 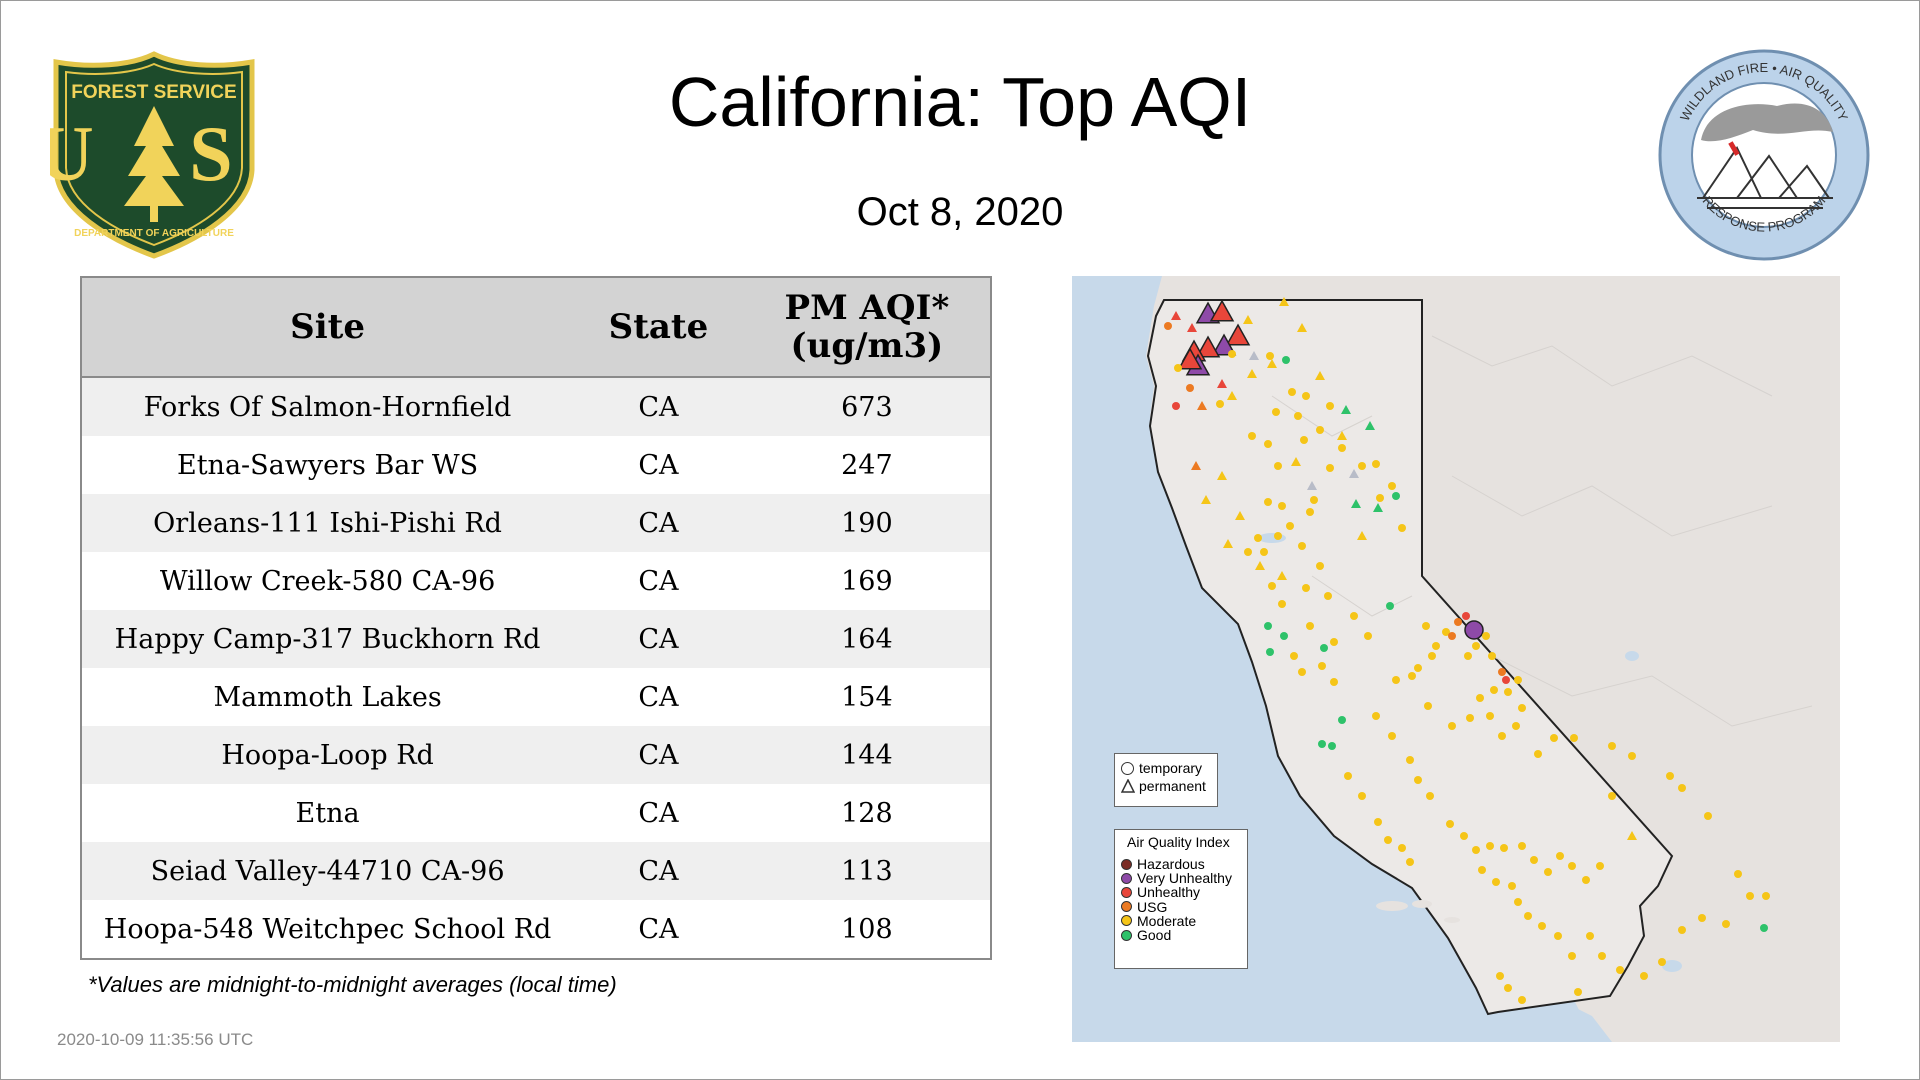 What do you see at coordinates (867, 346) in the screenshot?
I see `header-pm-aqi-line2: (ug/m3)` at bounding box center [867, 346].